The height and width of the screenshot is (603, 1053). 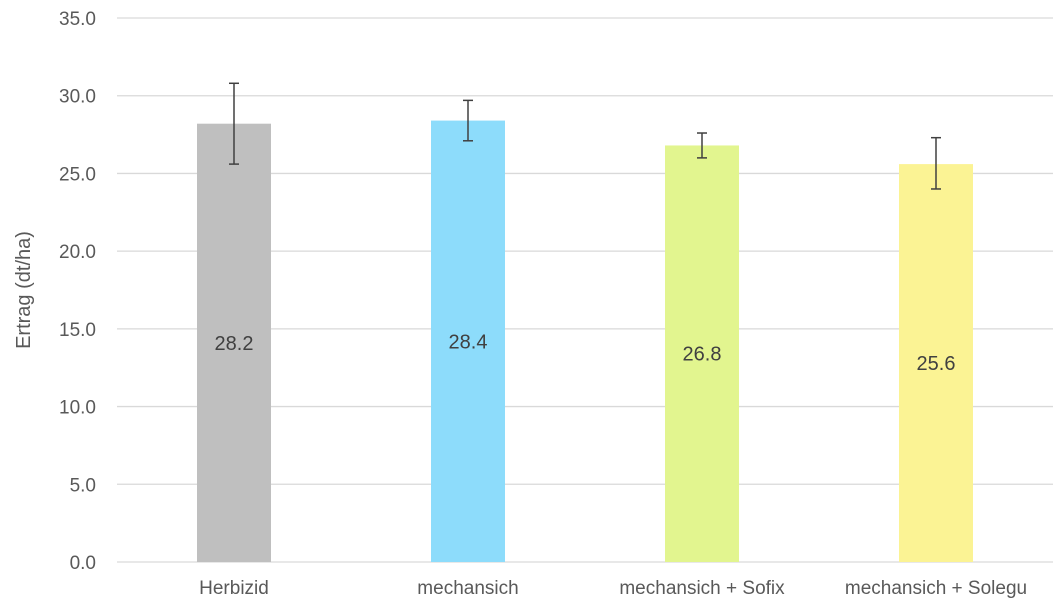 What do you see at coordinates (467, 588) in the screenshot?
I see `x-tick-label: mechansich` at bounding box center [467, 588].